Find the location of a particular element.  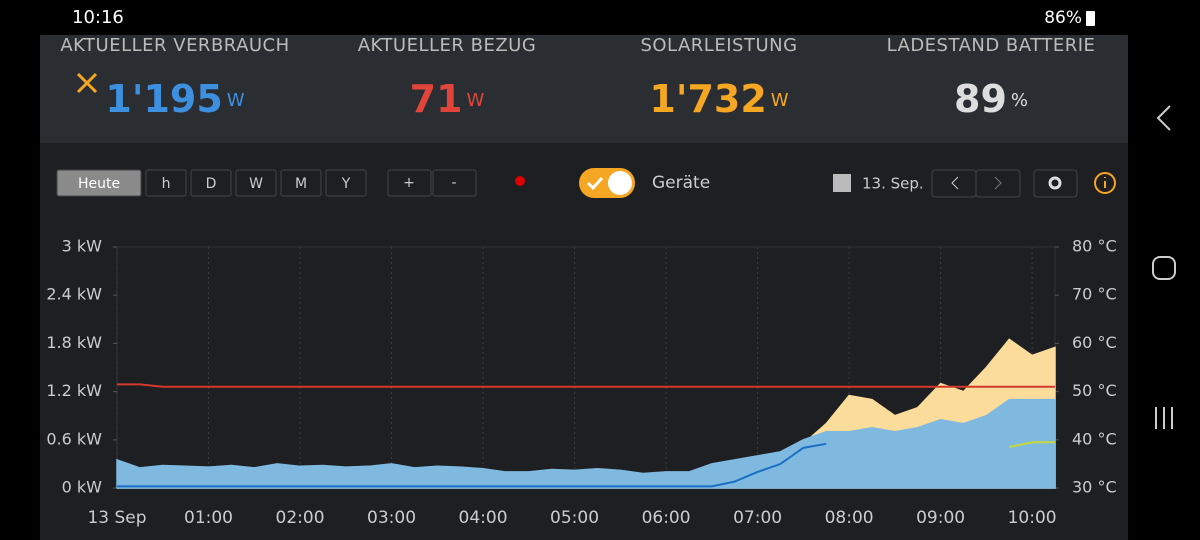

range-label: h is located at coordinates (166, 184).